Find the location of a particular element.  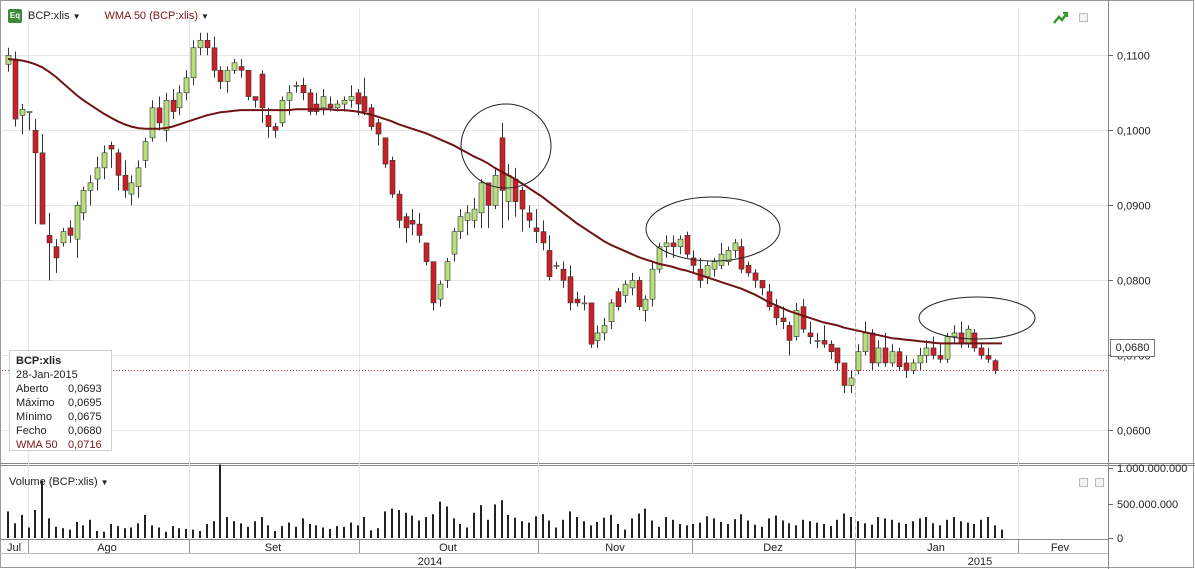

volume-tick-label: 0 is located at coordinates (1120, 539).